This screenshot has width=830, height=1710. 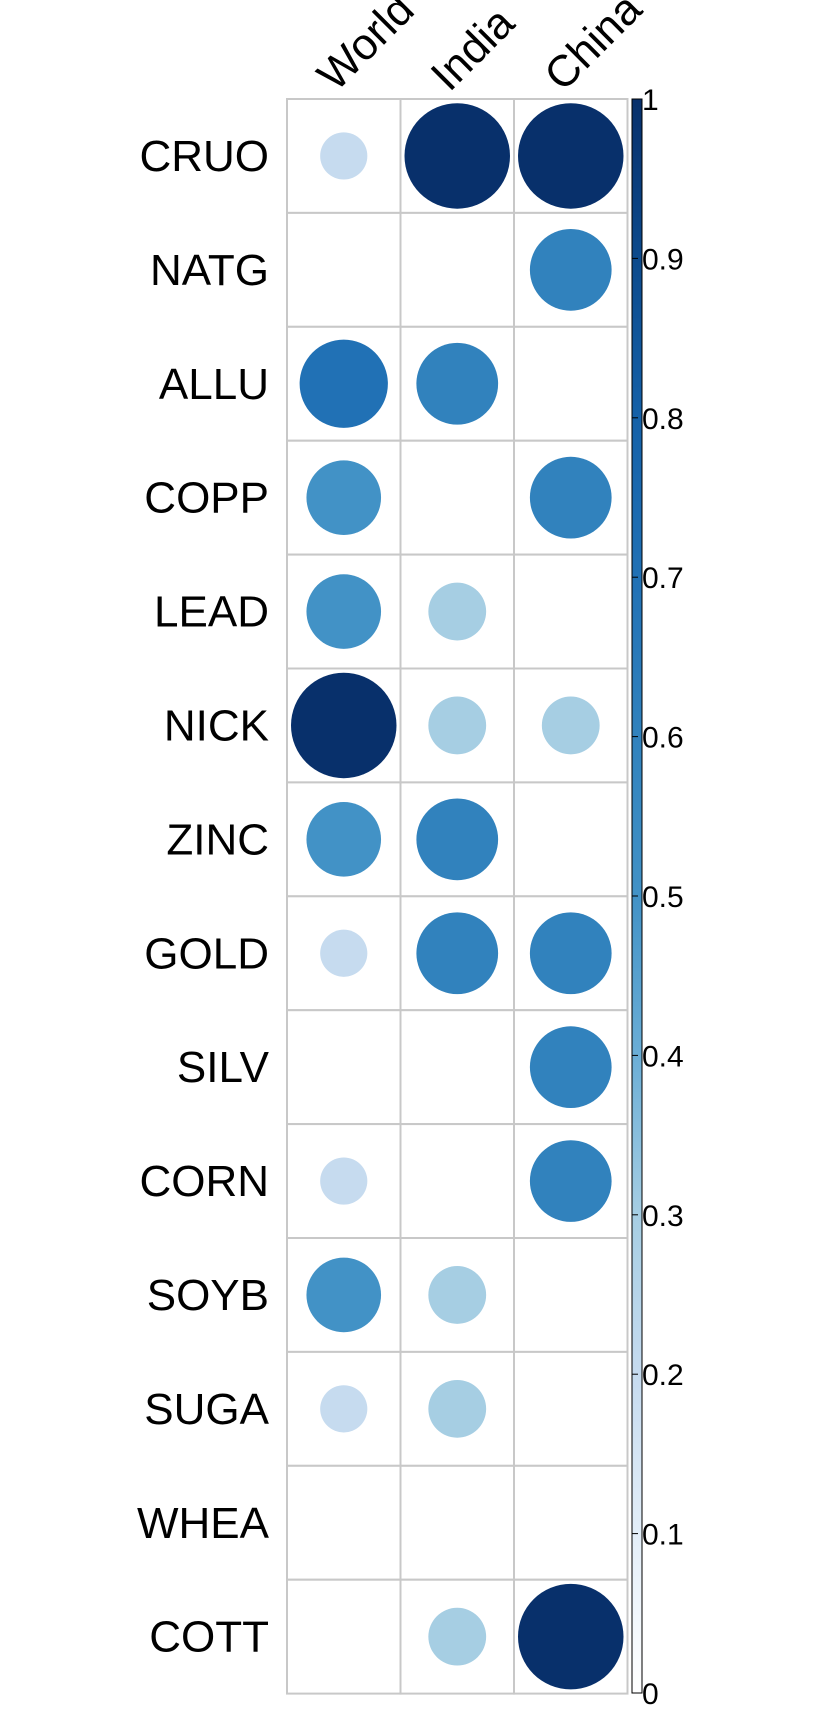 What do you see at coordinates (571, 1295) in the screenshot?
I see `cell-soyb-china` at bounding box center [571, 1295].